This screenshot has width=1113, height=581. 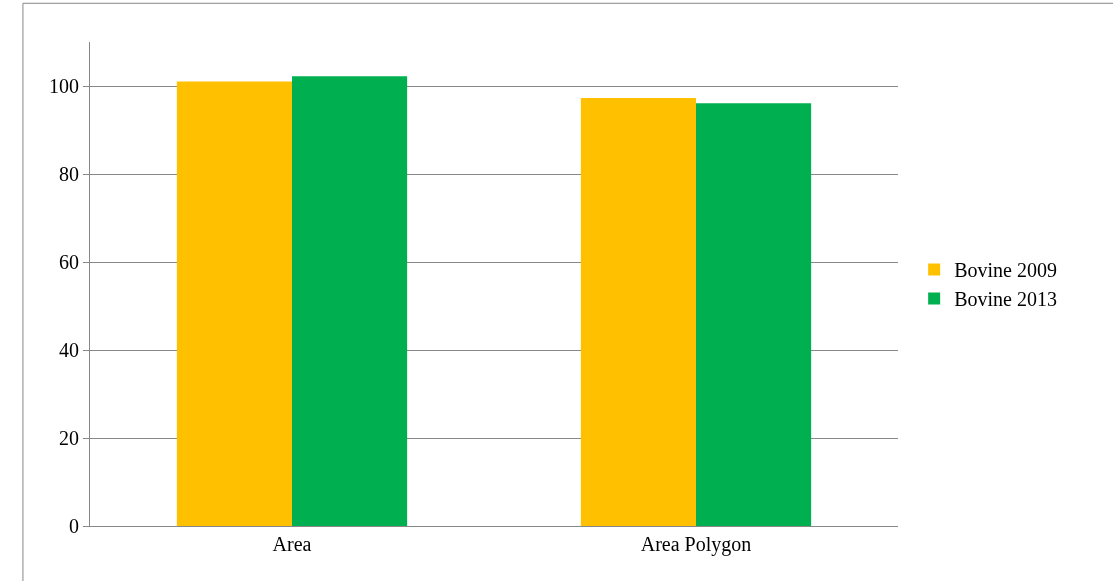 I want to click on y-tick-label: 0, so click(x=74, y=526).